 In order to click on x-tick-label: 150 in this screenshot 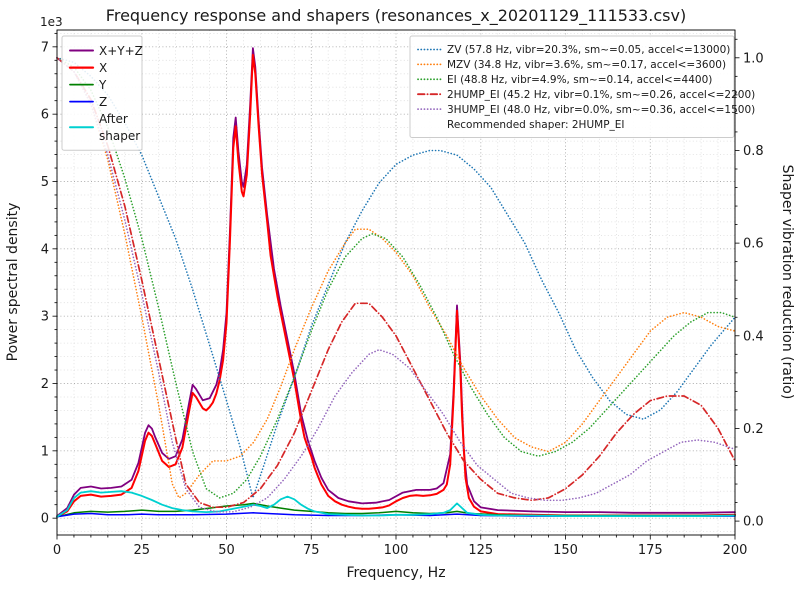, I will do `click(565, 550)`.